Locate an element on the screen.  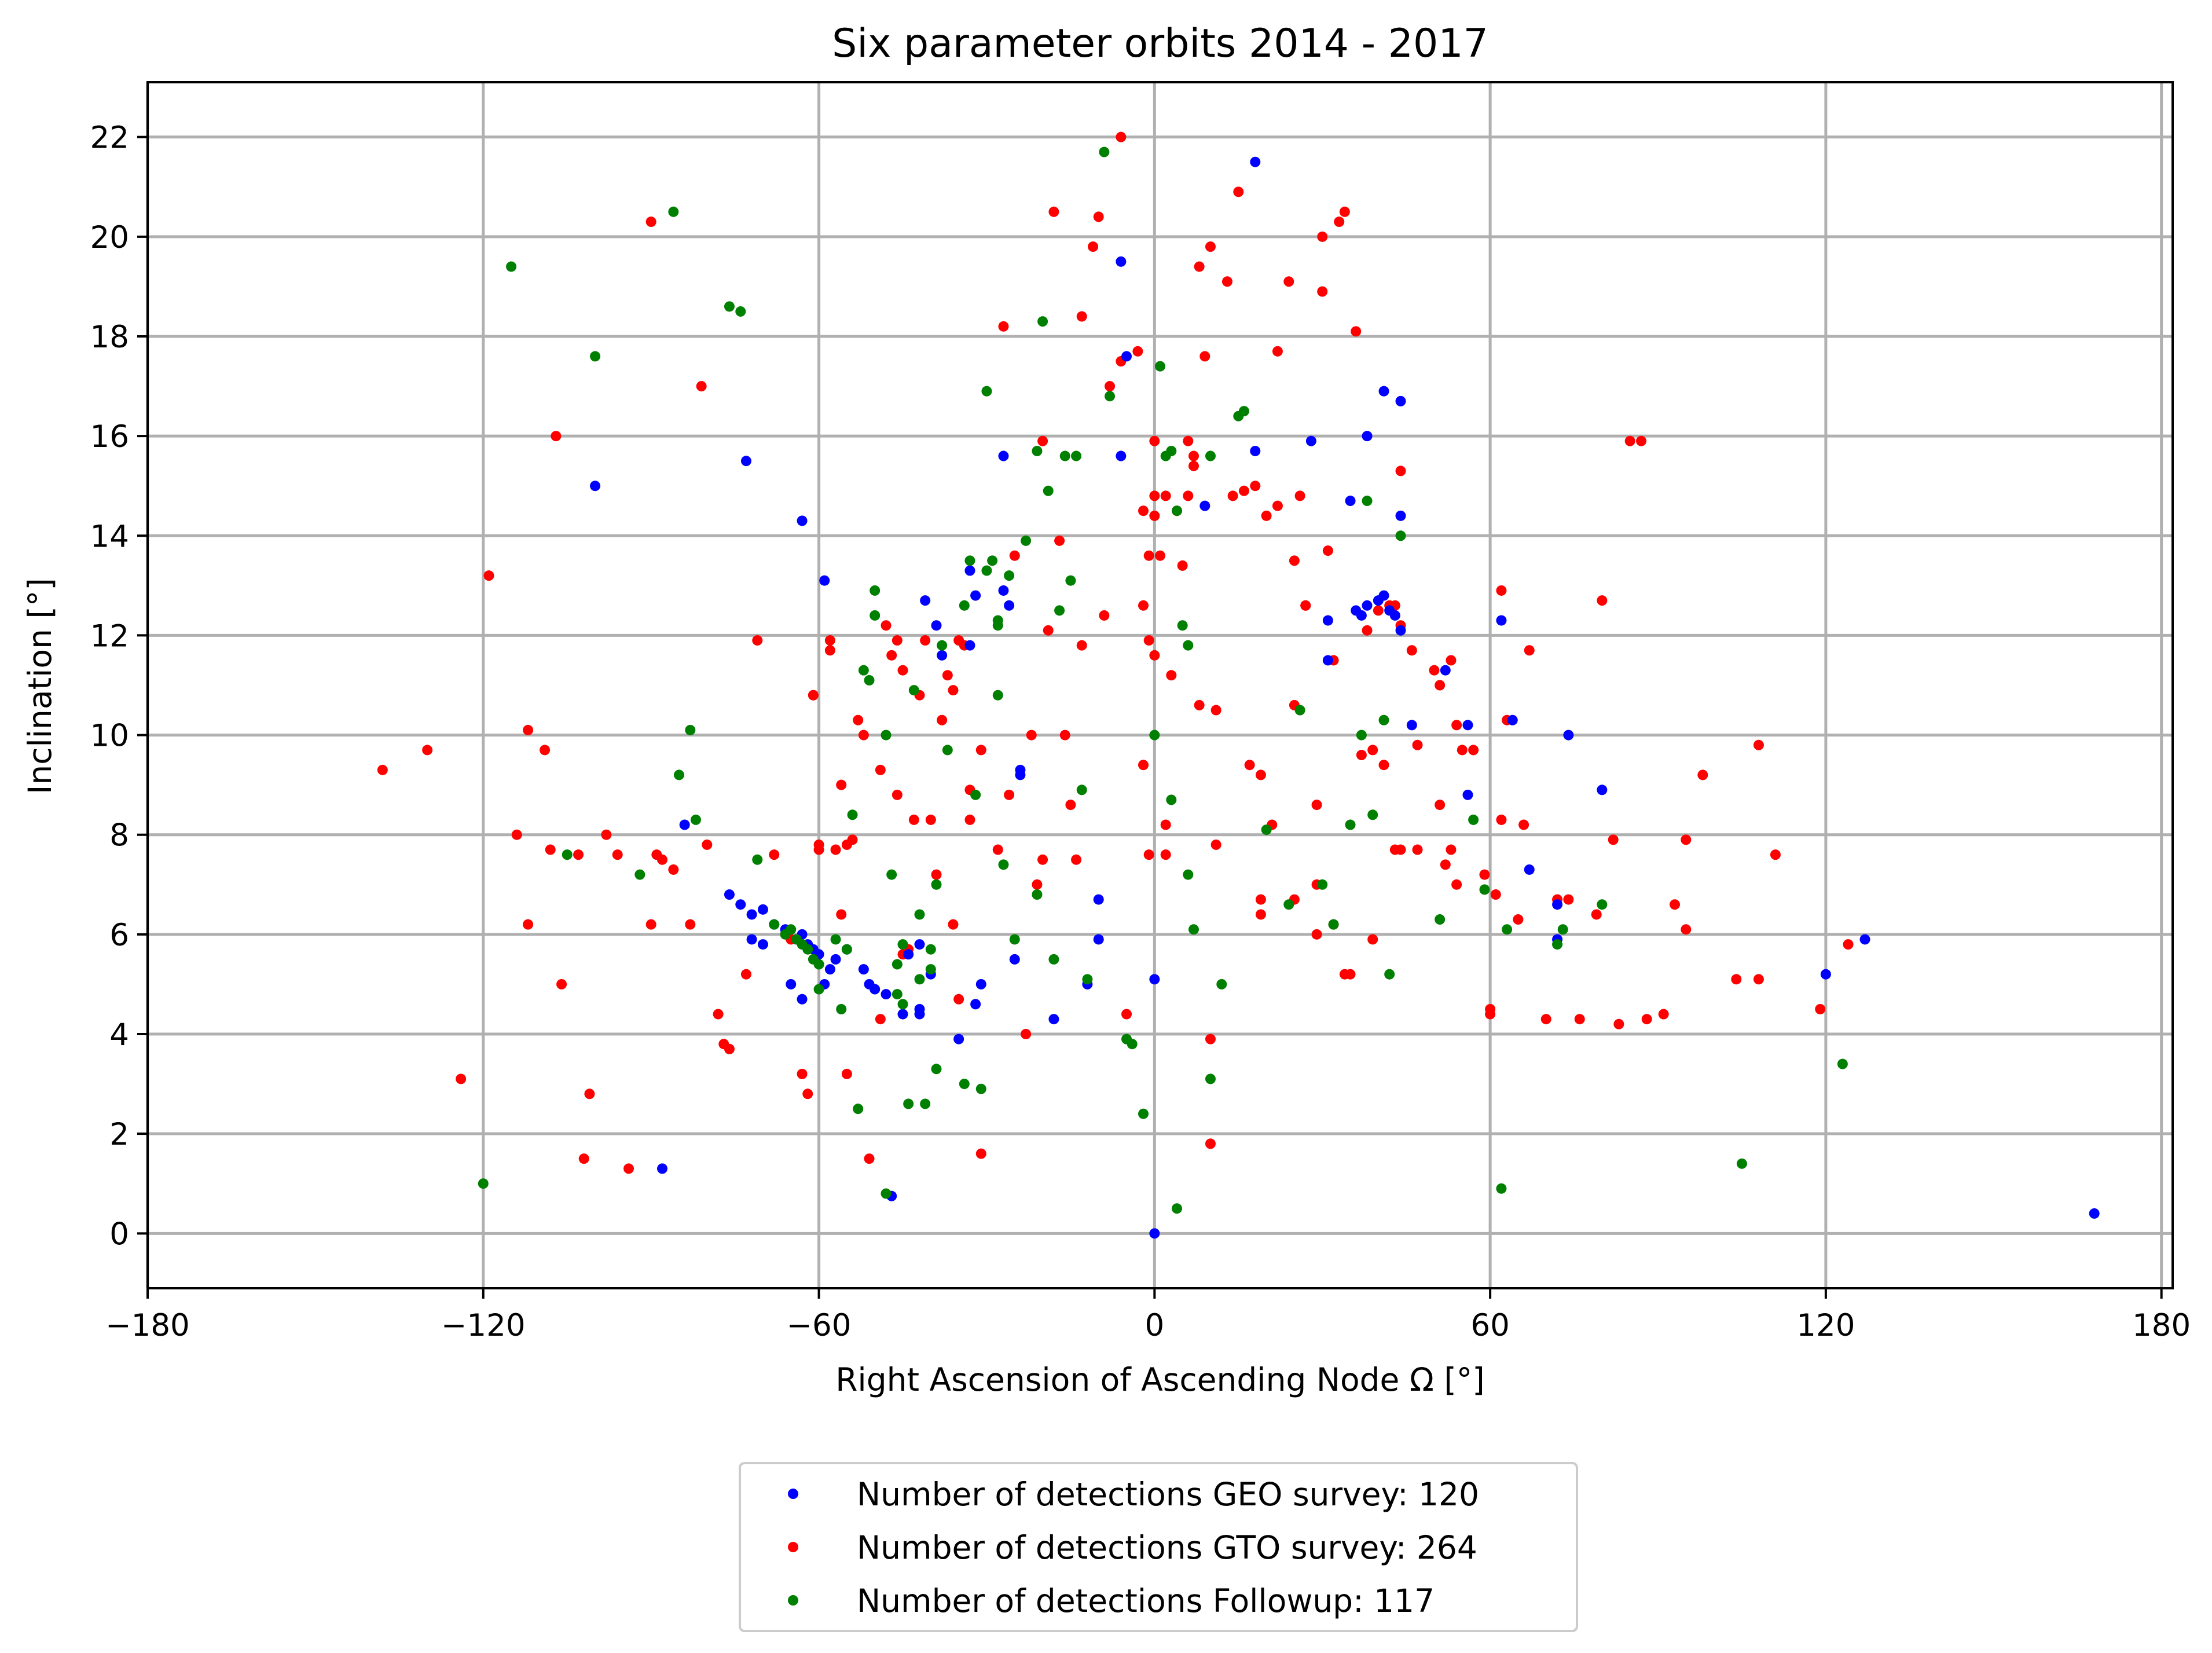
legend-label-geo: Number of detections GEO survey: 120 is located at coordinates (1168, 1494).